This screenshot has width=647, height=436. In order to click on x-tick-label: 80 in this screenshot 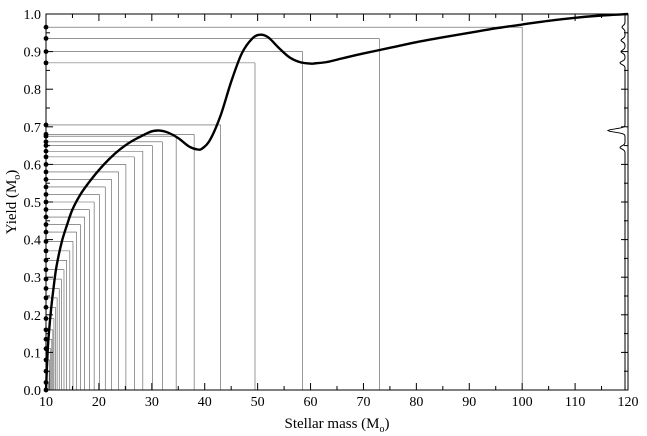, I will do `click(416, 402)`.